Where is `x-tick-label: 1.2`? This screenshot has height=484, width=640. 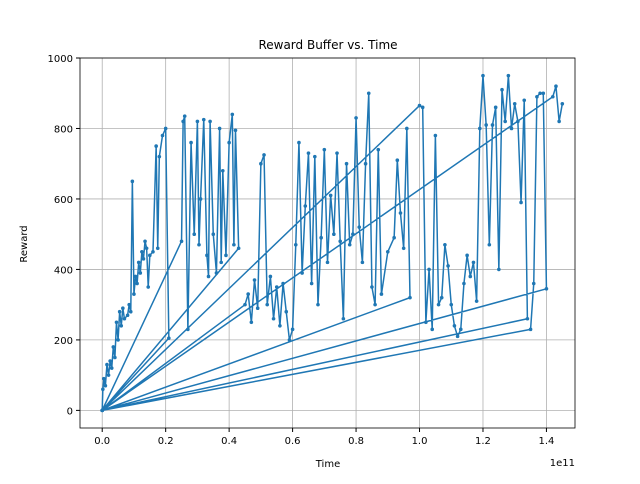
x-tick-label: 1.2 is located at coordinates (483, 441).